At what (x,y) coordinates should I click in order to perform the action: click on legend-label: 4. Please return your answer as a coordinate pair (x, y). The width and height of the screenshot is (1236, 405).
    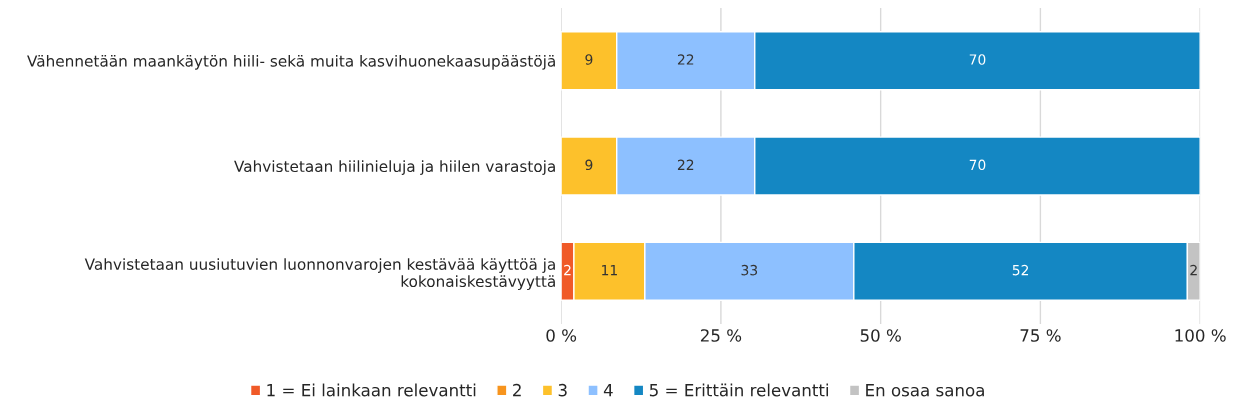
    Looking at the image, I should click on (608, 390).